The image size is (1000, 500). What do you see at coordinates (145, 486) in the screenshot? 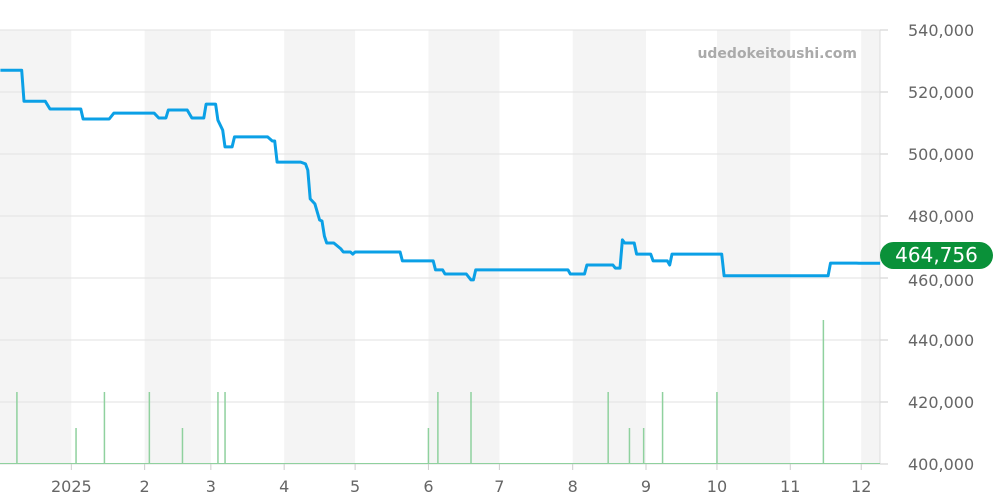
I see `x-tick-label: 2` at bounding box center [145, 486].